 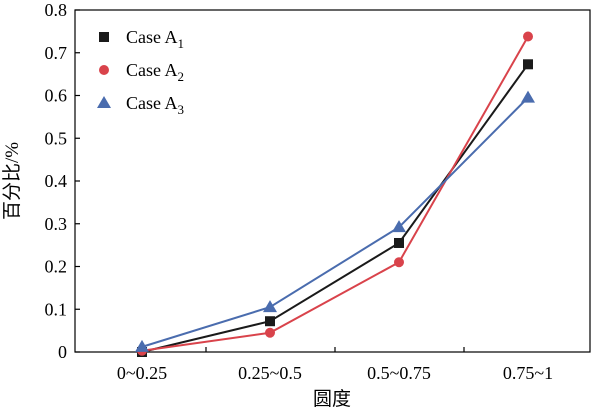 I want to click on legend-item-3: Case A3, so click(x=140, y=105).